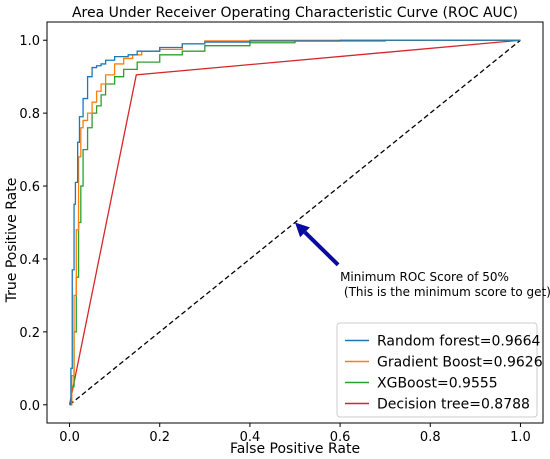 This screenshot has width=550, height=459. Describe the element at coordinates (445, 292) in the screenshot. I see `annotation-text-line2: (This is the minimum score to get)` at that location.